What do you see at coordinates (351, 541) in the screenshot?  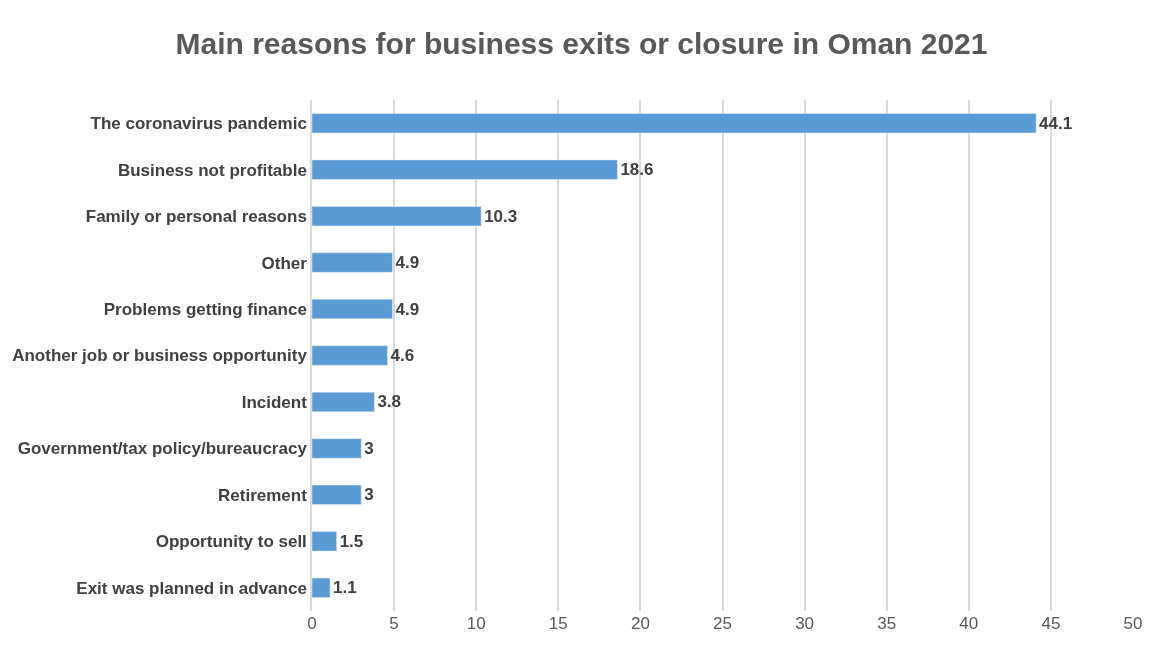 I see `data-label: 1.5` at bounding box center [351, 541].